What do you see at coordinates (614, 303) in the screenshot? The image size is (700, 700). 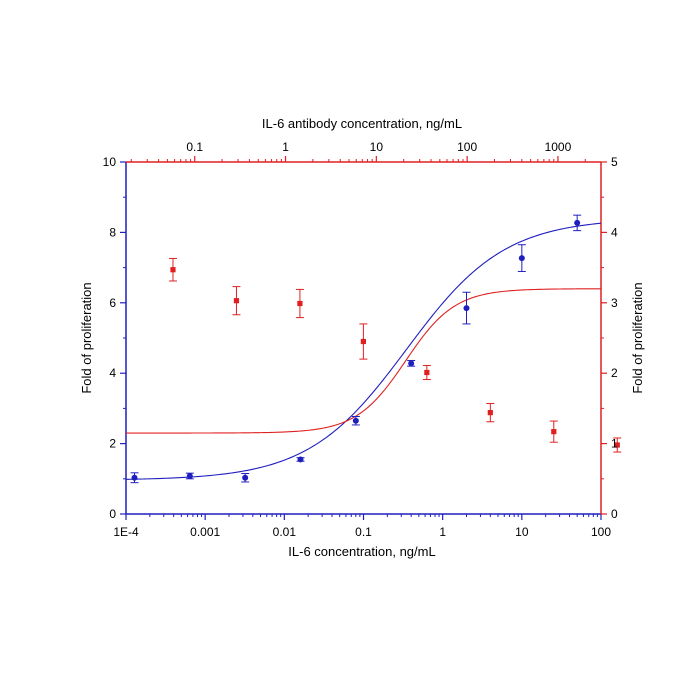 I see `y-right-tick-label: 3` at bounding box center [614, 303].